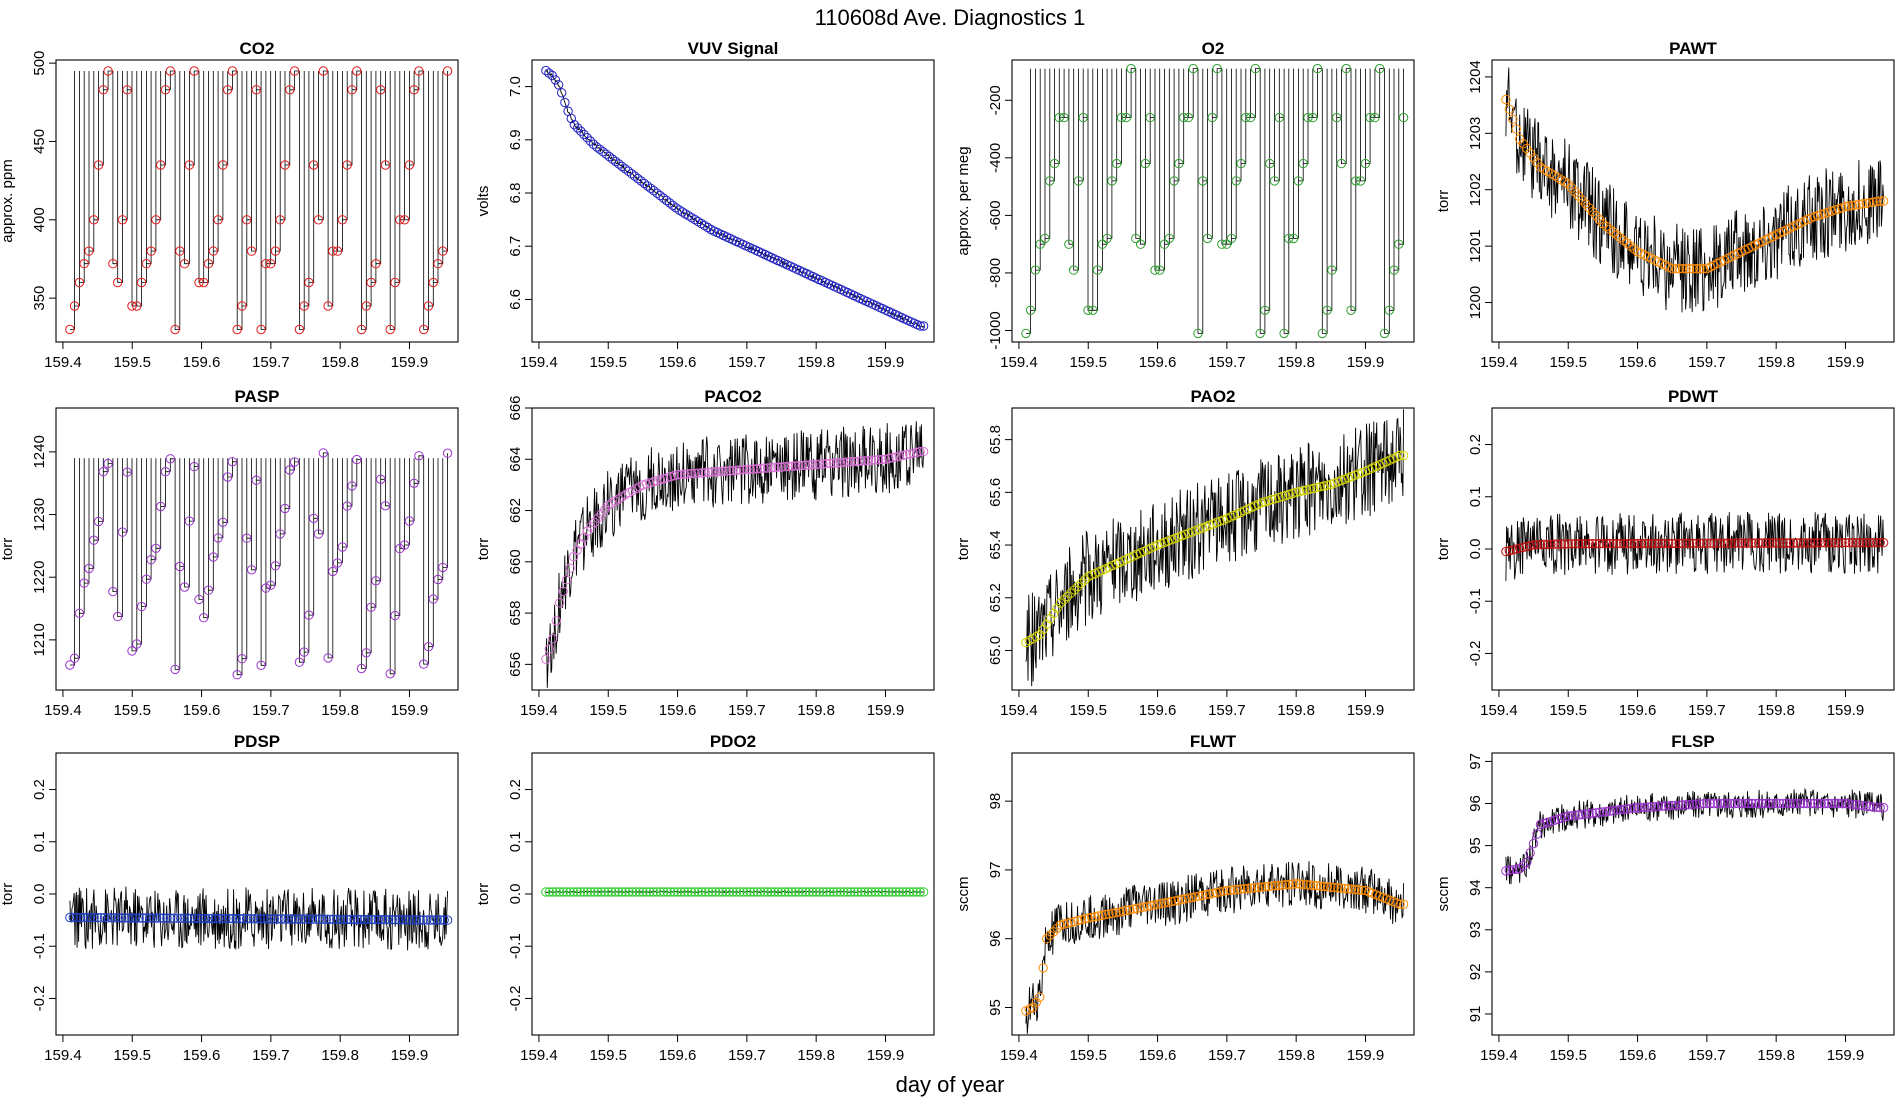 Image resolution: width=1900 pixels, height=1100 pixels. Describe the element at coordinates (257, 48) in the screenshot. I see `panel-title-co2: CO2` at that location.